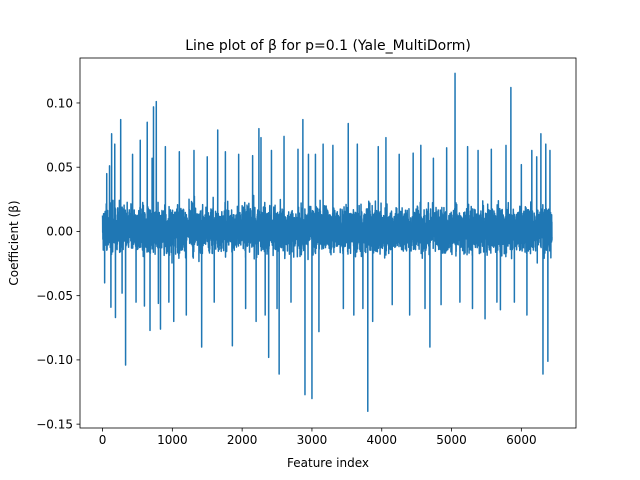 This screenshot has width=640, height=480. Describe the element at coordinates (59, 103) in the screenshot. I see `y-tick-label: 0.10` at that location.